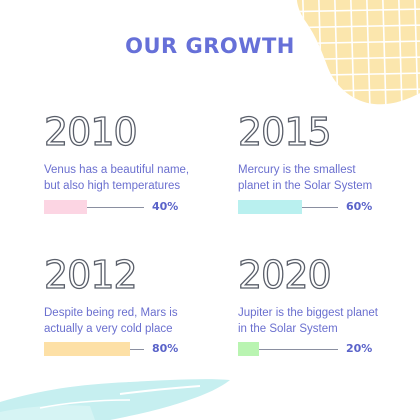 Image resolution: width=420 pixels, height=420 pixels. What do you see at coordinates (284, 132) in the screenshot?
I see `milestone-year: 2015` at bounding box center [284, 132].